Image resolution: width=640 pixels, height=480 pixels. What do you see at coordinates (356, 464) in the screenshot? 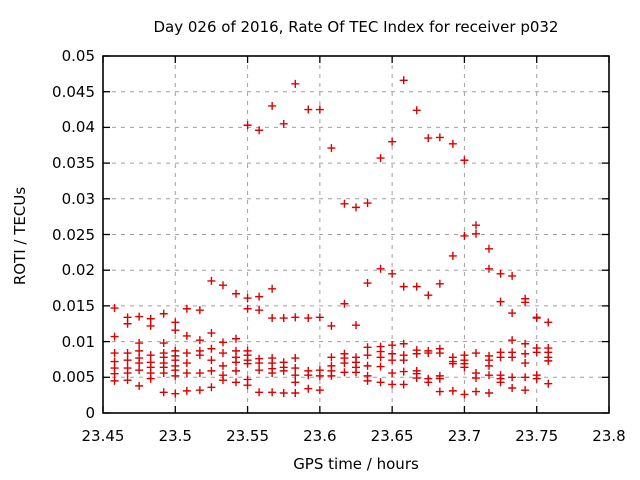
I see `x-axis-label: GPS time / hours` at bounding box center [356, 464].